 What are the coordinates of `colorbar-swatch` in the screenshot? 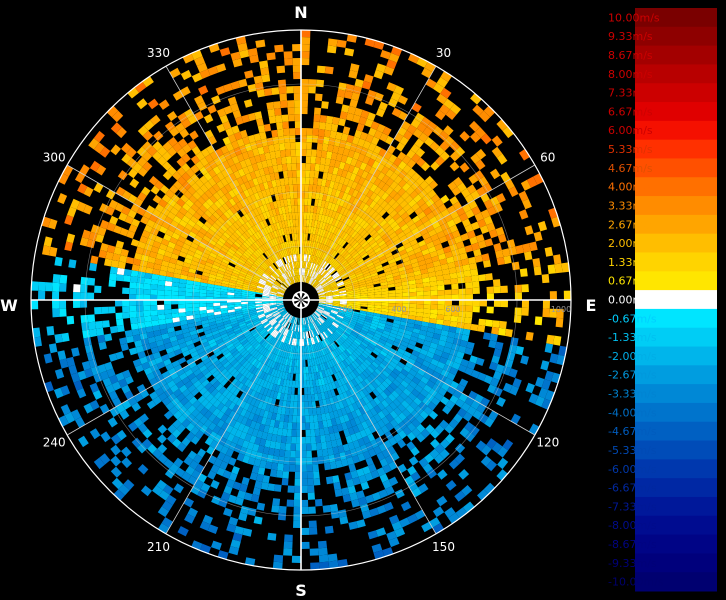 It's located at (676, 206).